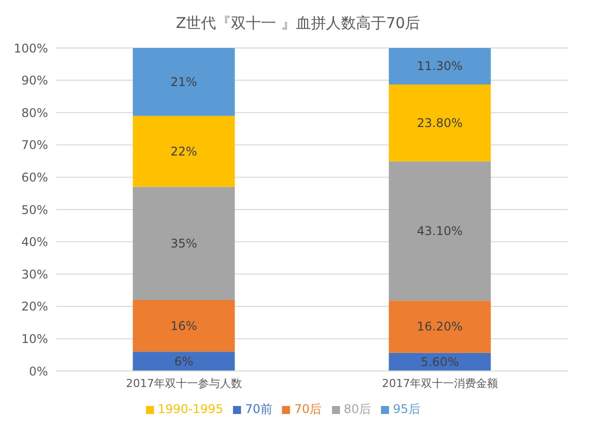 The width and height of the screenshot is (596, 431). What do you see at coordinates (34, 307) in the screenshot?
I see `y-tick-label: 20%` at bounding box center [34, 307].